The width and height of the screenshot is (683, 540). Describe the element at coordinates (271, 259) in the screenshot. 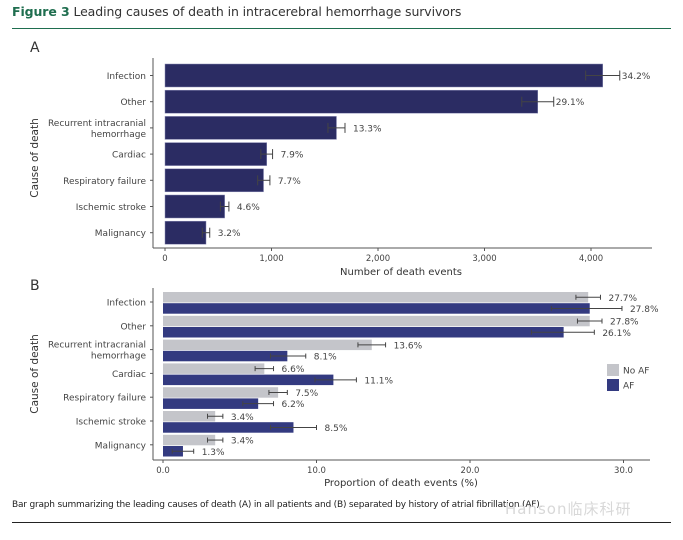

I see `x-tick-label-a-1: 1,000` at that location.